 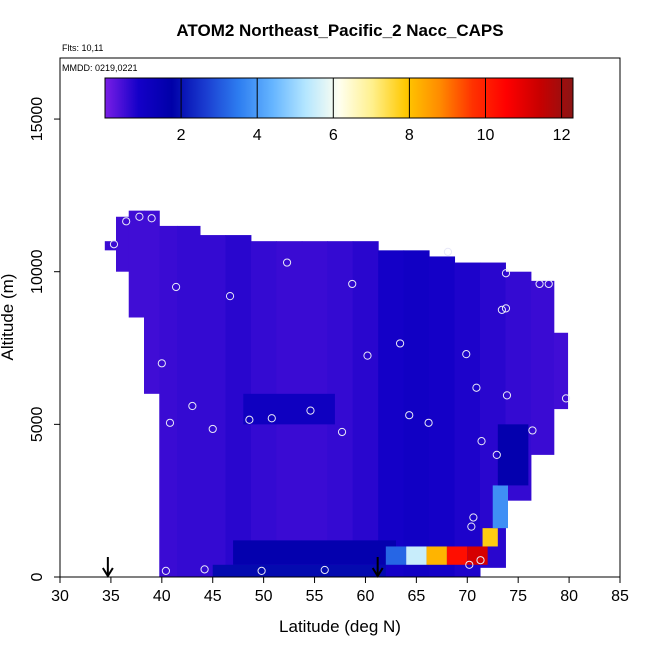 What do you see at coordinates (162, 596) in the screenshot?
I see `x-tick-label: 40` at bounding box center [162, 596].